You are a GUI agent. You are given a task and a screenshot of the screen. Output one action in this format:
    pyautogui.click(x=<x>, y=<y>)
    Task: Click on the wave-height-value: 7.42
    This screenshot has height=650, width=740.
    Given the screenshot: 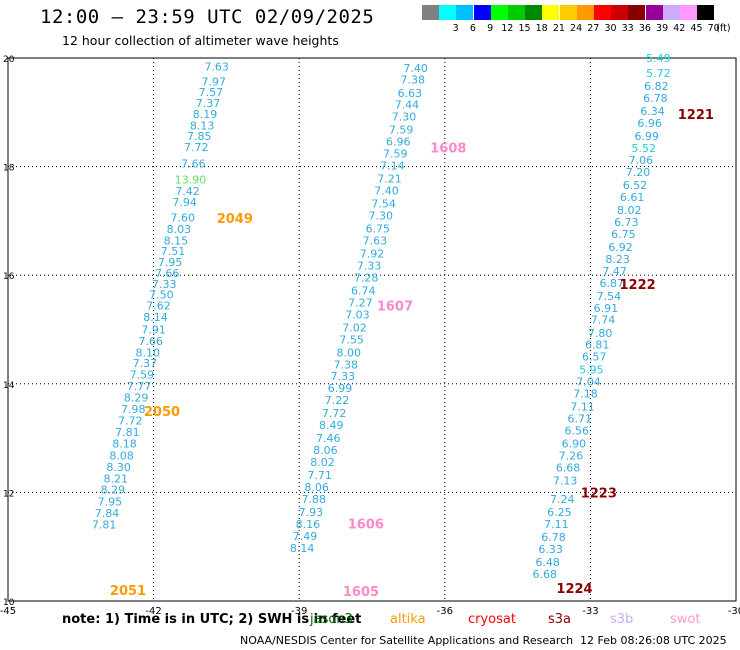 What is the action you would take?
    pyautogui.click(x=187, y=191)
    